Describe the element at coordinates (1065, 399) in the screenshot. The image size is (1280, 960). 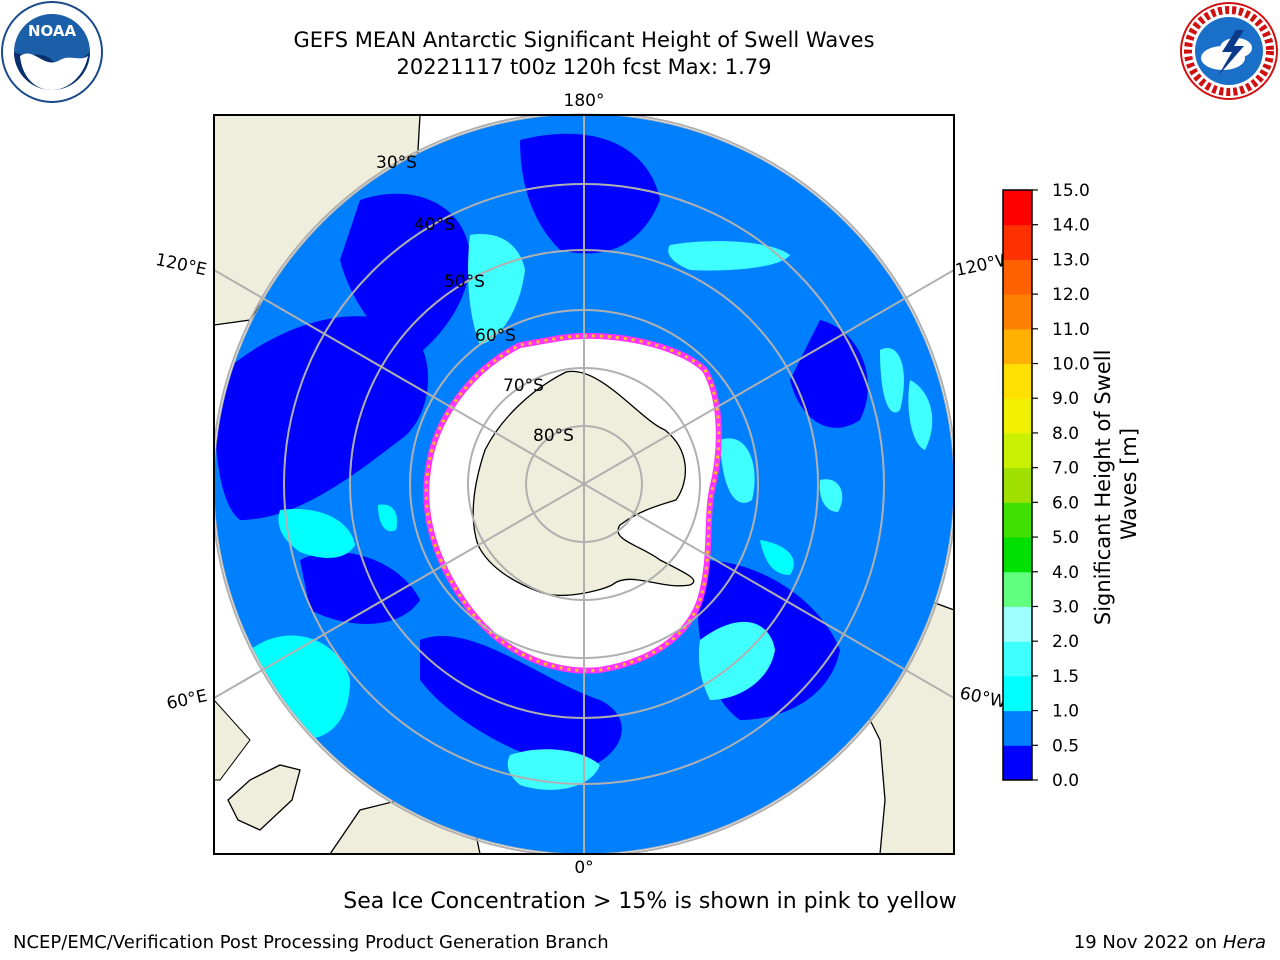
I see `colorbar-tick-label: 9.0` at that location.